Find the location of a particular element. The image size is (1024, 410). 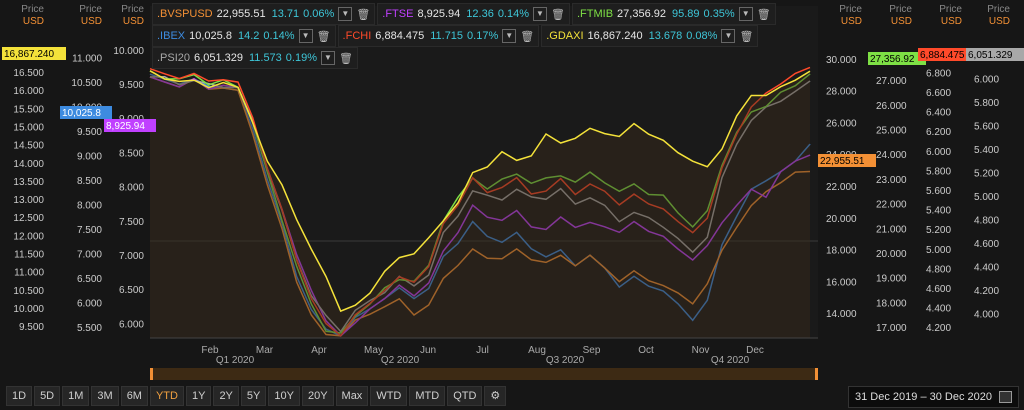

period-button-ytd: YTD is located at coordinates (166, 396).